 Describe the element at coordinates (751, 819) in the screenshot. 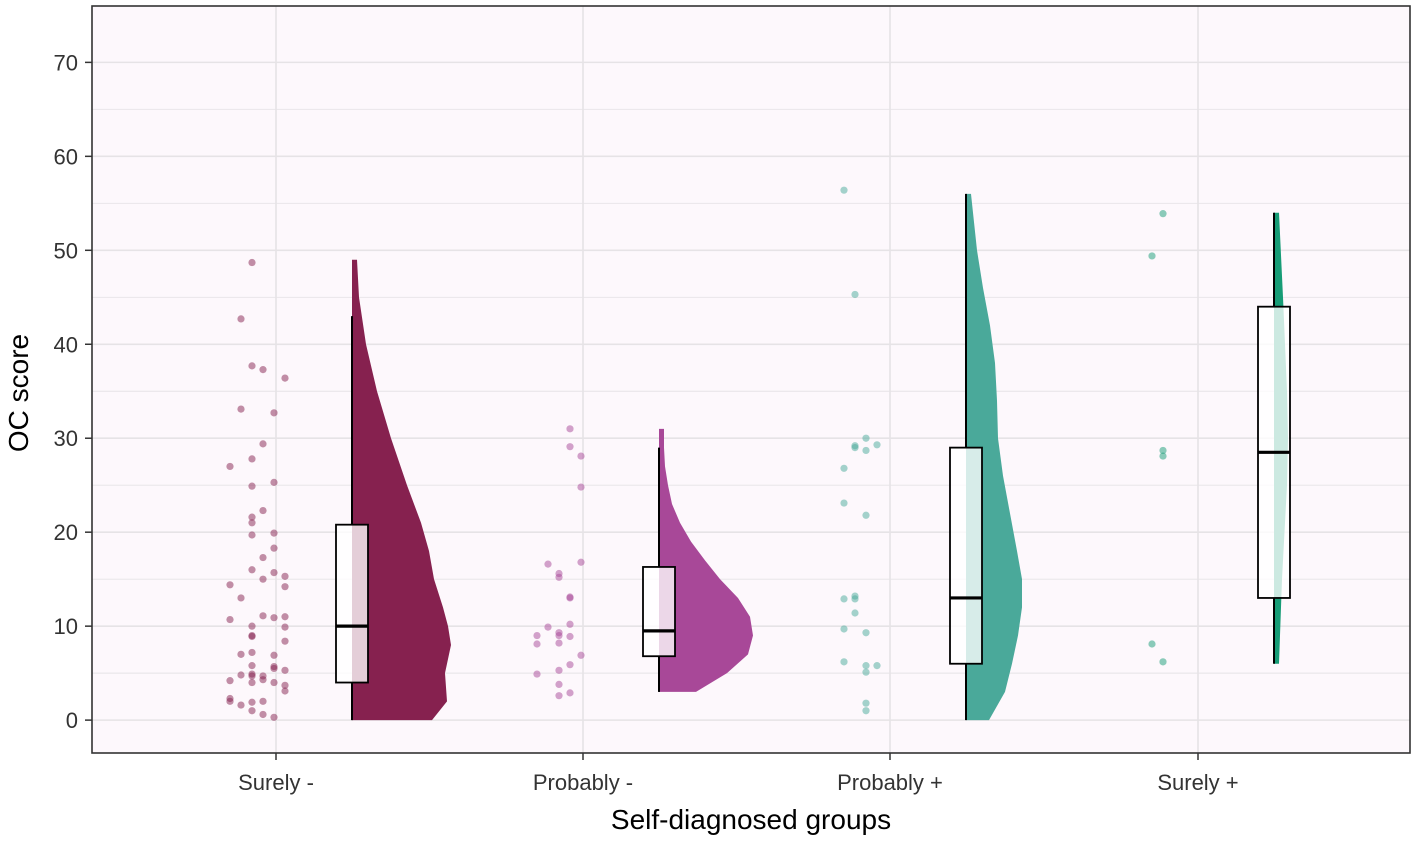

I see `x-axis-title: Self-diagnosed groups` at that location.